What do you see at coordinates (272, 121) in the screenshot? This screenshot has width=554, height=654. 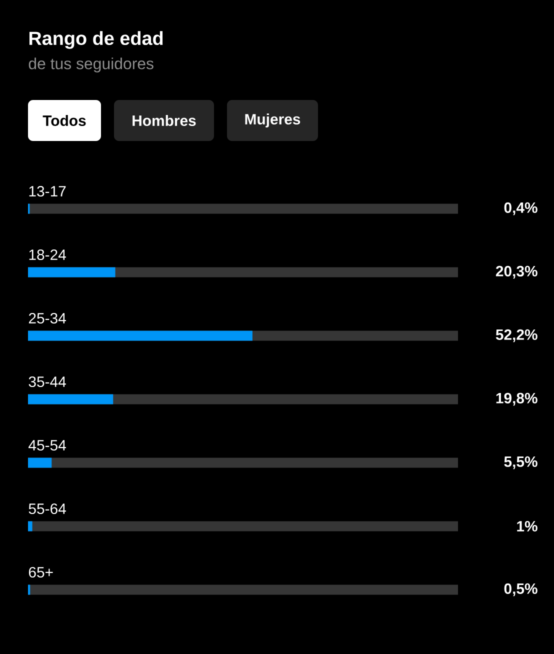 I see `text: Mujeres` at bounding box center [272, 121].